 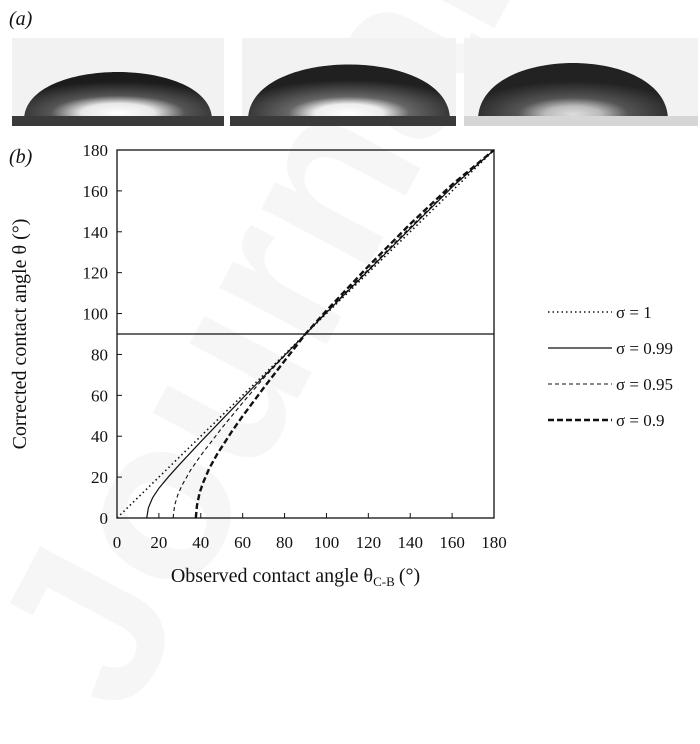 What do you see at coordinates (644, 384) in the screenshot?
I see `legend-label-3: σ = 0.95` at bounding box center [644, 384].